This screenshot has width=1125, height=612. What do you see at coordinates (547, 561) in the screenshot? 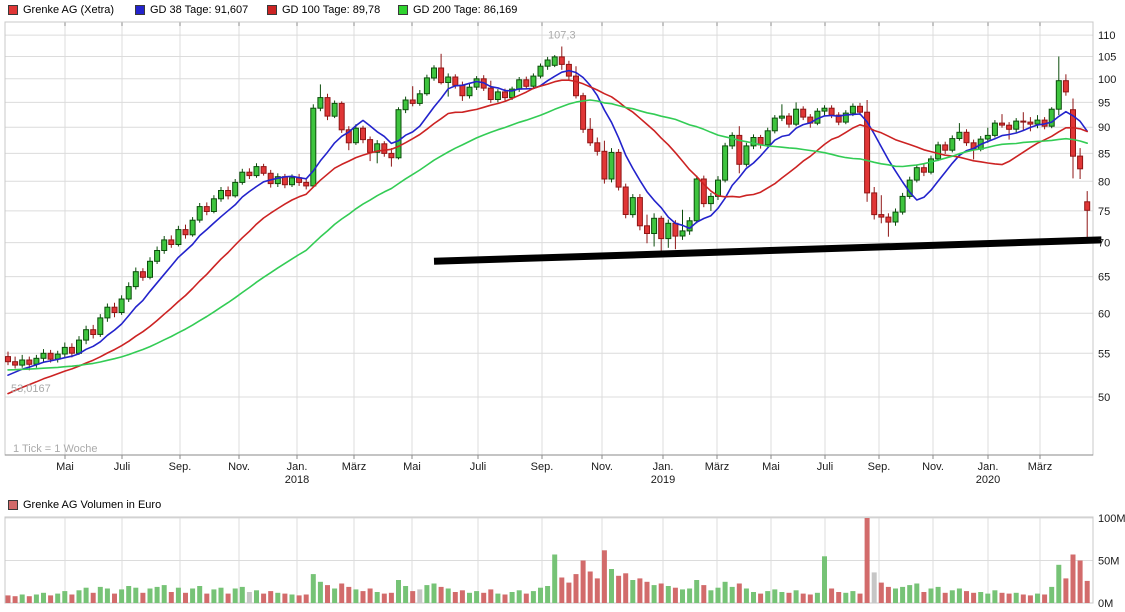
I see `volume-bars` at bounding box center [547, 561].